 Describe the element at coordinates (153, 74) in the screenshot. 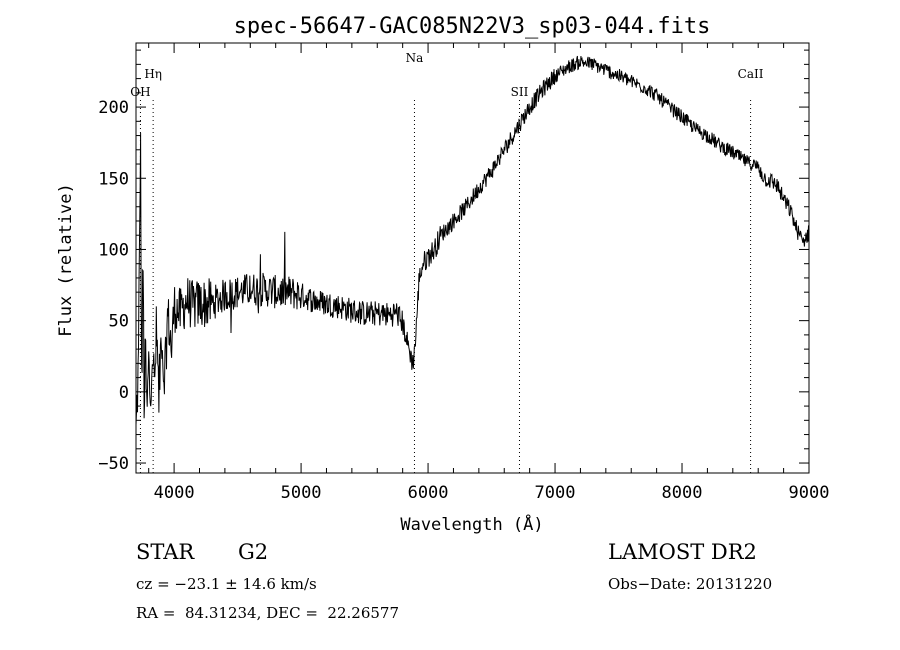

I see `marker-label: Hη` at that location.